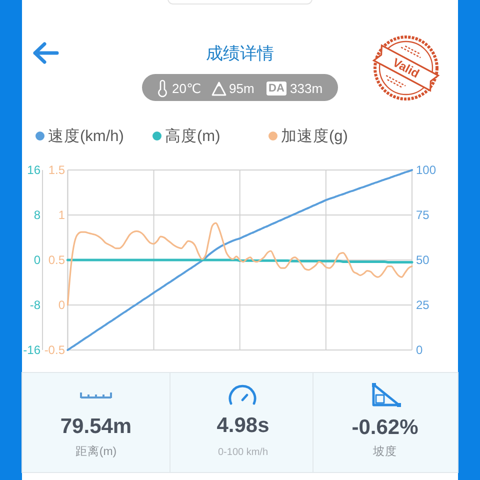 The height and width of the screenshot is (480, 480). What do you see at coordinates (37, 215) in the screenshot?
I see `y-tick-label: 8` at bounding box center [37, 215].